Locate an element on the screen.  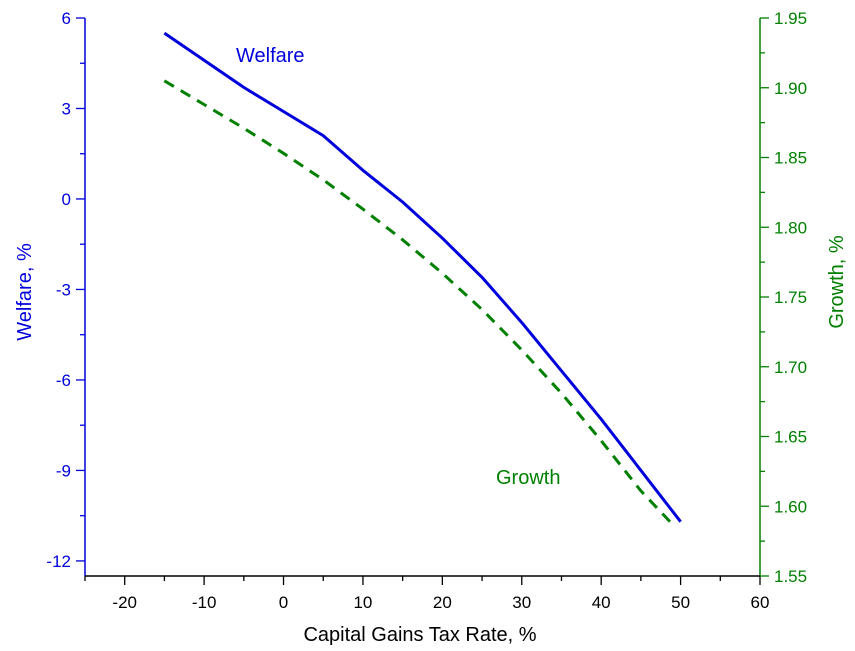
y-right-tick-label: 1.80 is located at coordinates (790, 227).